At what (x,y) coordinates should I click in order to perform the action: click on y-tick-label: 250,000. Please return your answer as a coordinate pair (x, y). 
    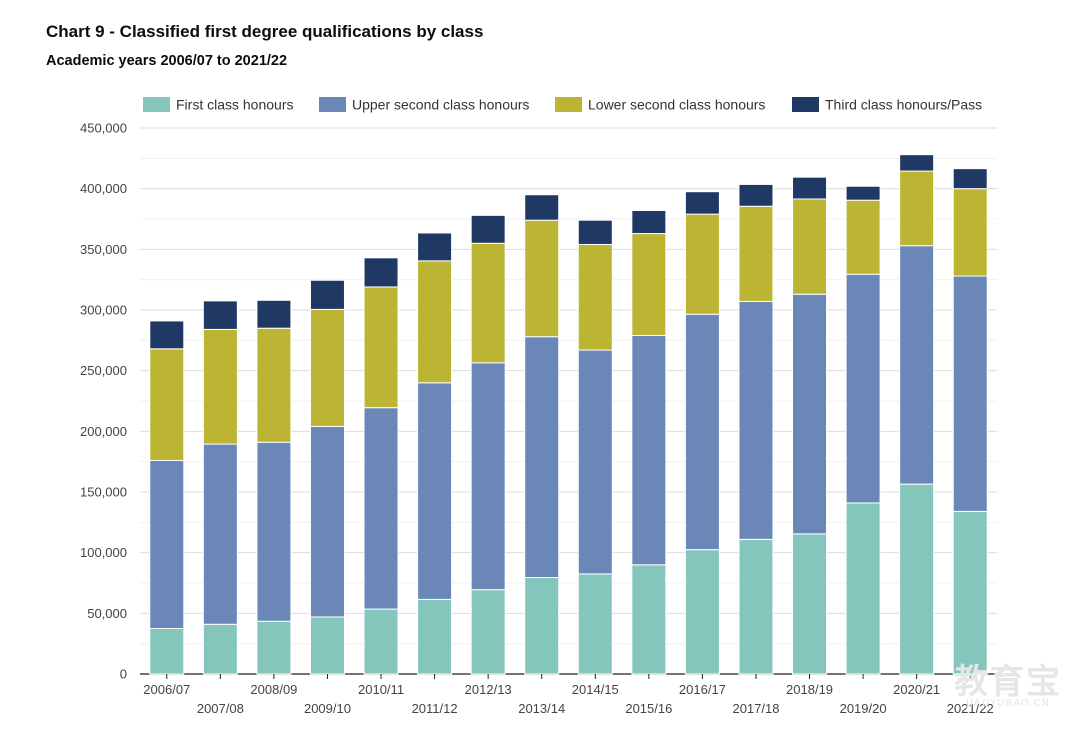
    Looking at the image, I should click on (103, 370).